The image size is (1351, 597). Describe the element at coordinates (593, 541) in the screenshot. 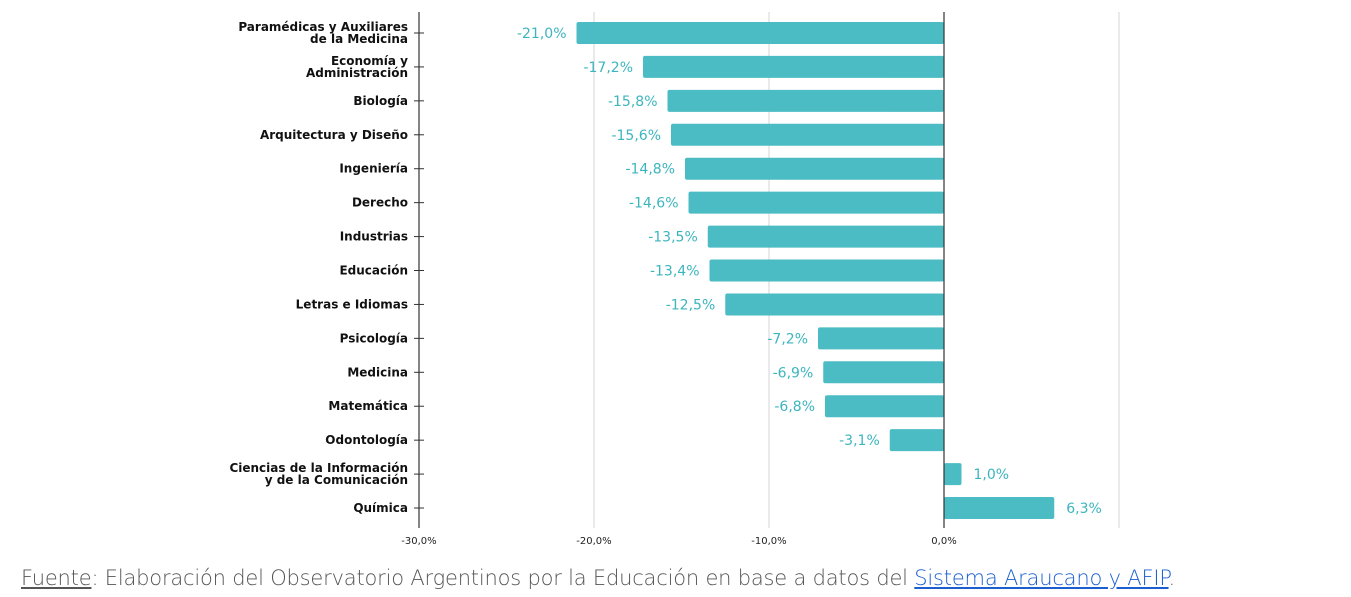

I see `x-tick-label: -20,0%` at that location.